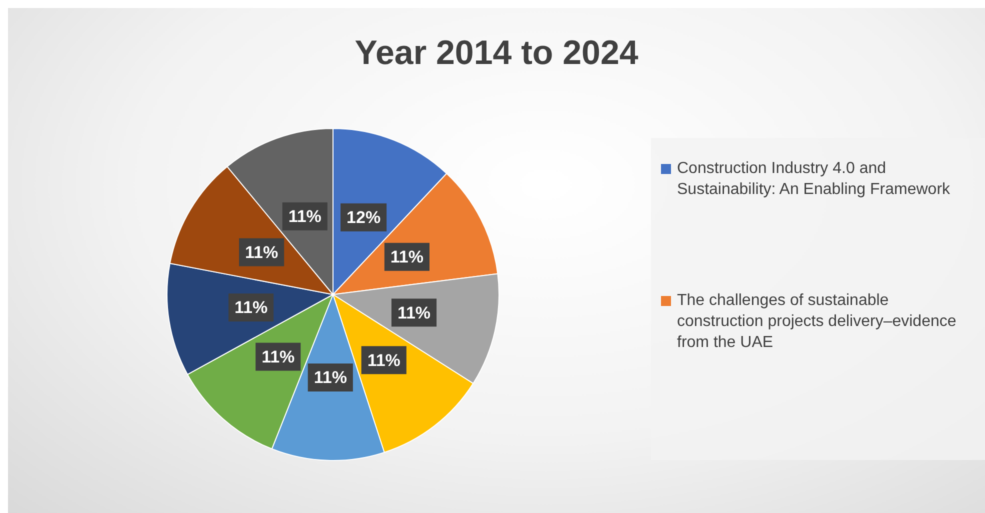 The height and width of the screenshot is (513, 985). What do you see at coordinates (363, 218) in the screenshot?
I see `data-label: 12%` at bounding box center [363, 218].